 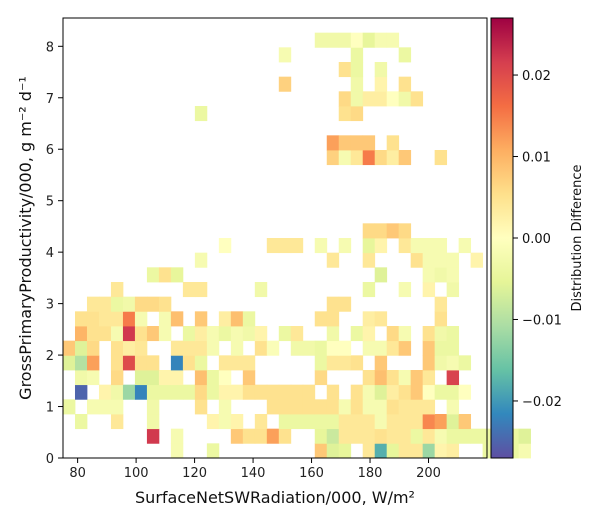 What do you see at coordinates (577, 238) in the screenshot?
I see `colorbar-label: Distribution Difference` at bounding box center [577, 238].